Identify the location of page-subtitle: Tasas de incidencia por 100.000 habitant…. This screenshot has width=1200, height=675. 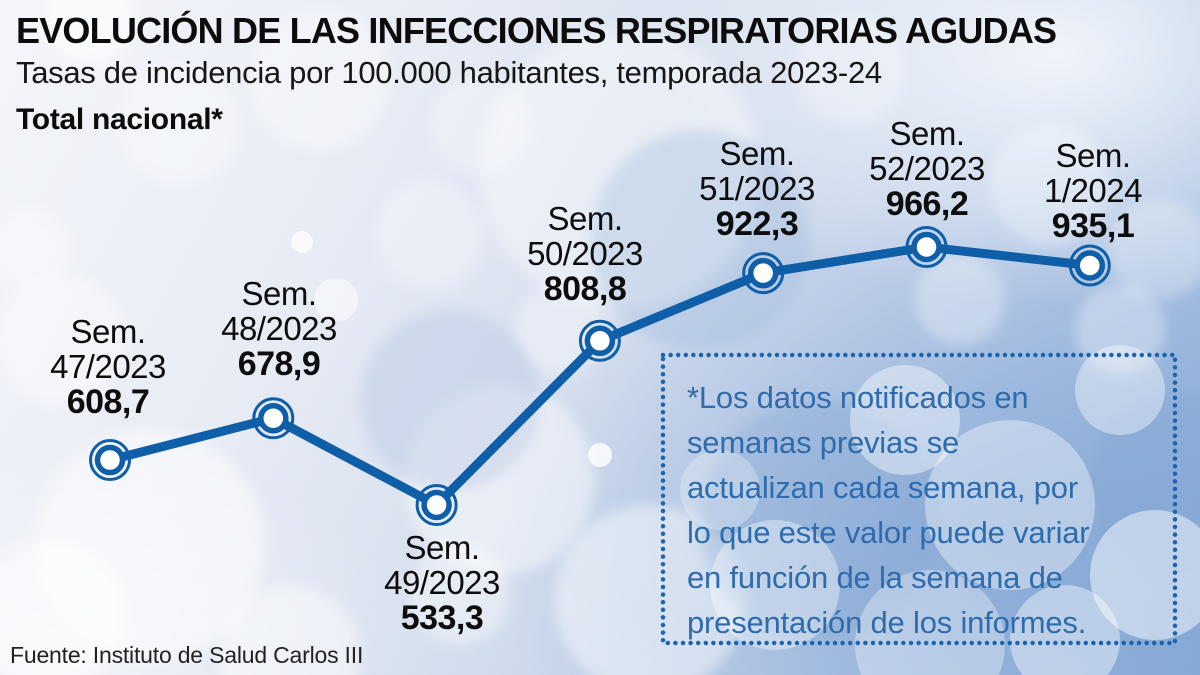
(449, 72).